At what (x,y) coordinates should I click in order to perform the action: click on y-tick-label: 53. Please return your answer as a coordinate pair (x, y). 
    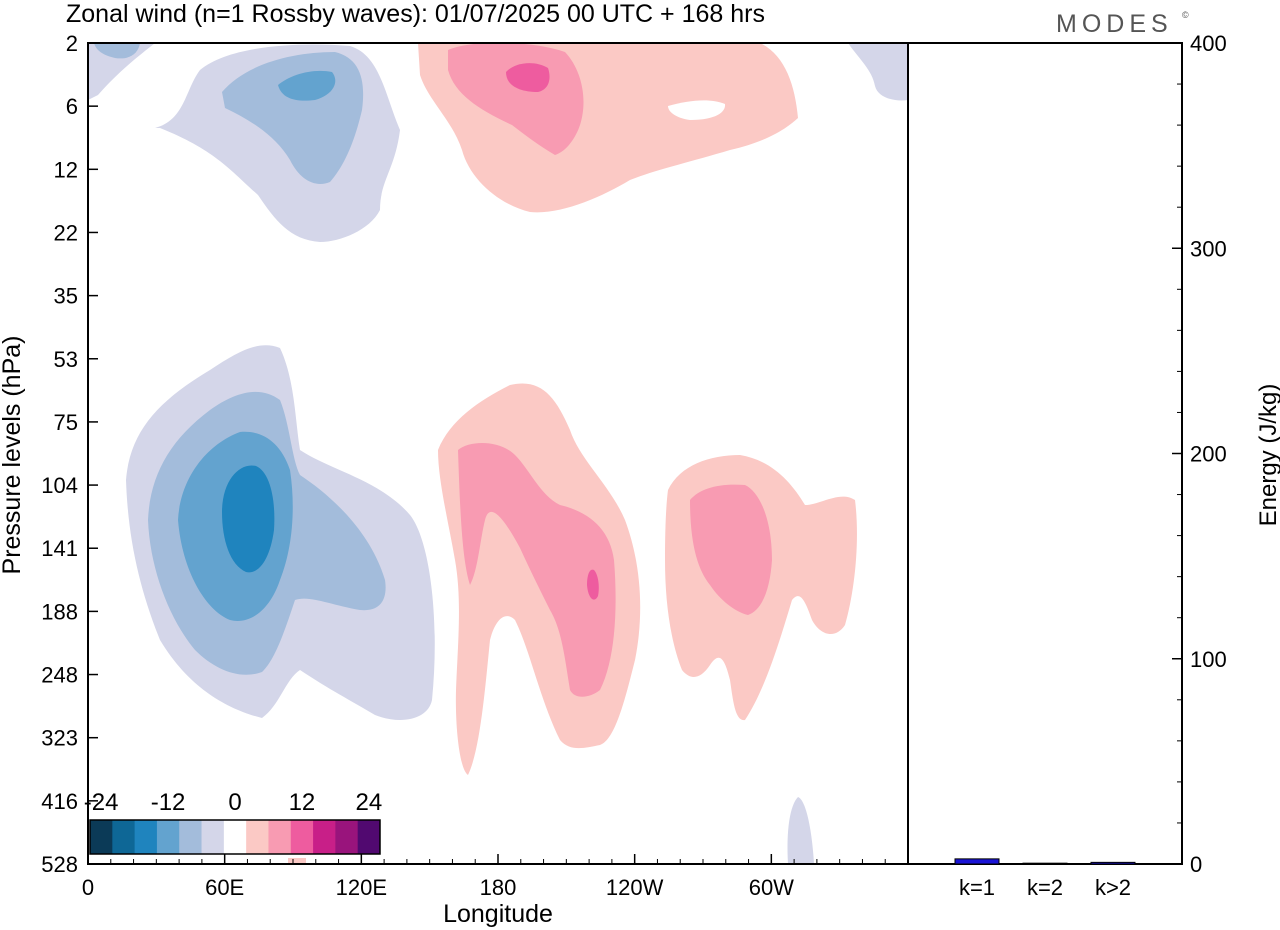
    Looking at the image, I should click on (66, 359).